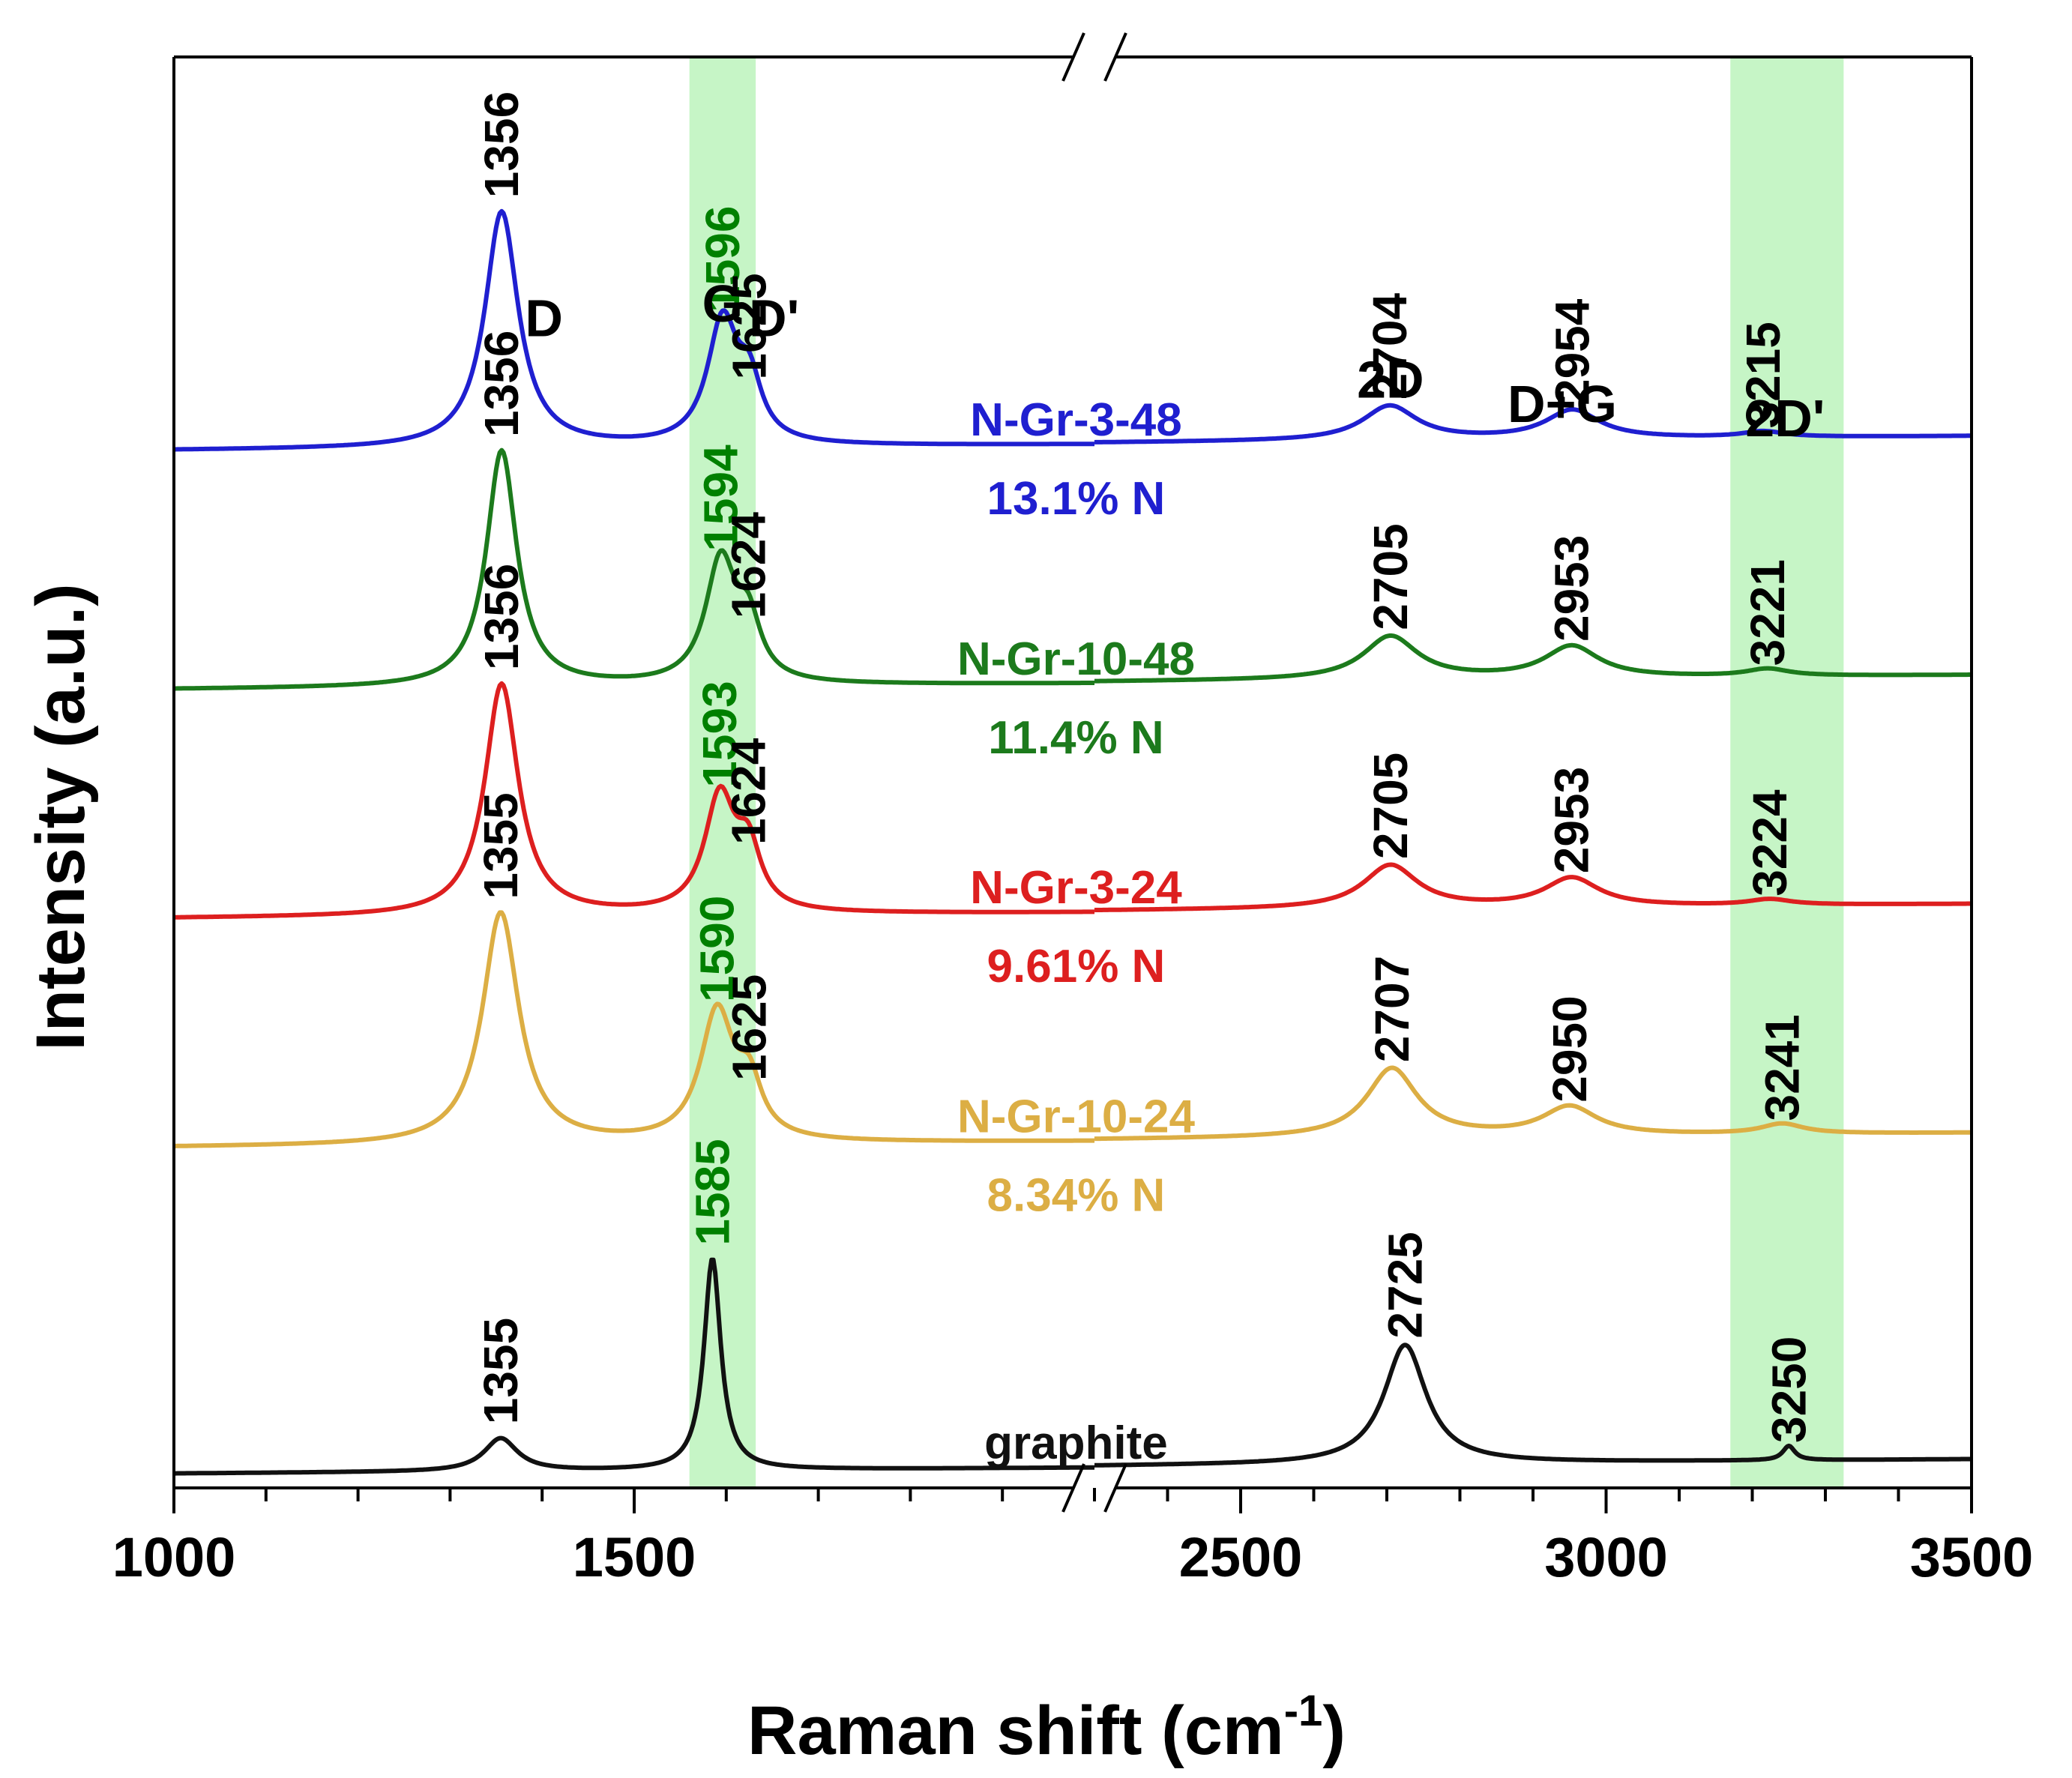  I want to click on series-name-label: N-Gr-3-48, so click(1076, 420).